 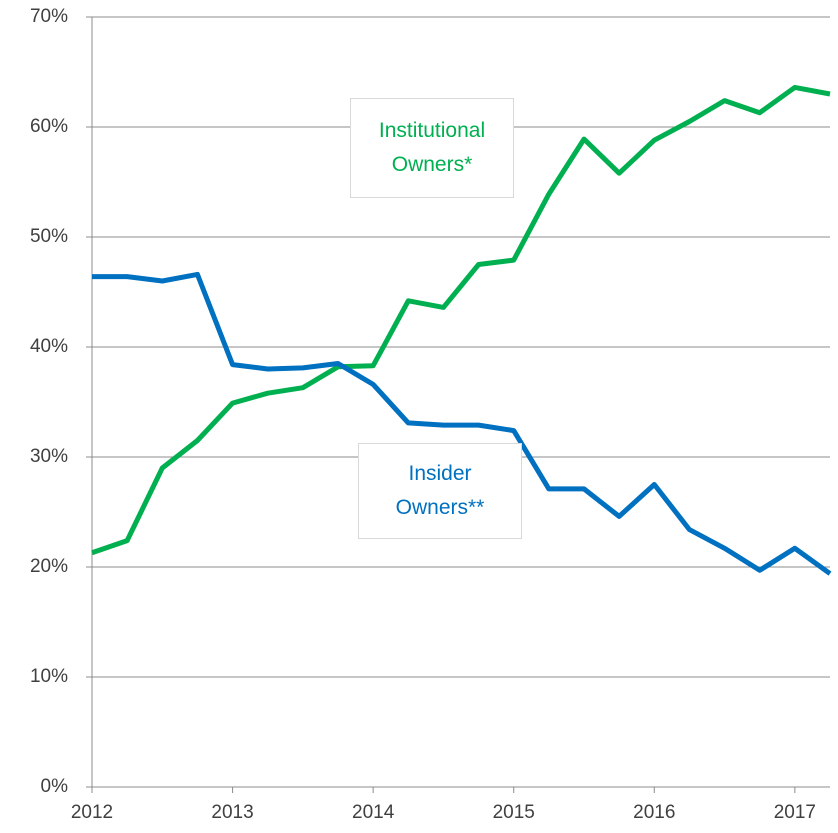 I want to click on series-label: Institutional Owners*, so click(x=432, y=148).